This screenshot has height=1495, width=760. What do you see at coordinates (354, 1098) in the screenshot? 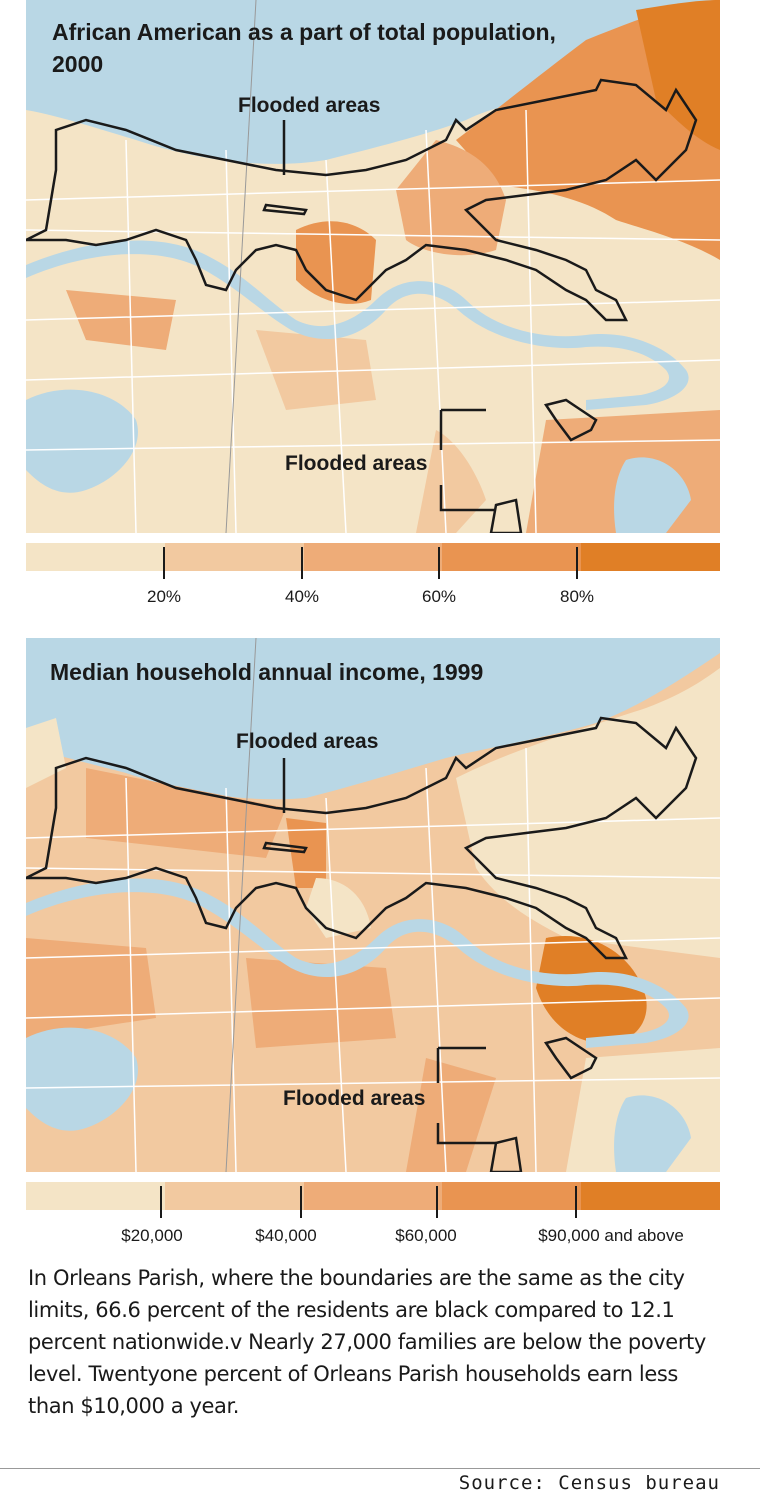
I see `map2-flood-label-bottom: Flooded areas` at bounding box center [354, 1098].